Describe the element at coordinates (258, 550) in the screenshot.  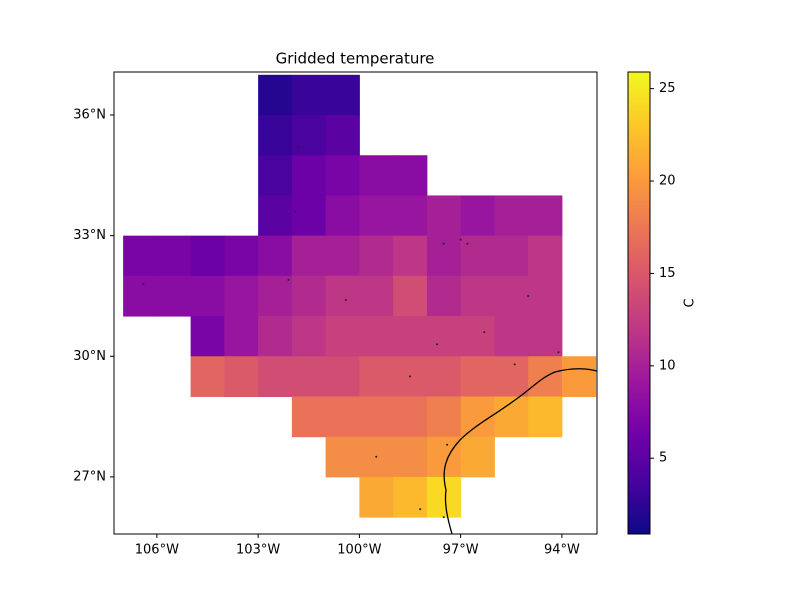
I see `x-tick-label: 103°W` at that location.